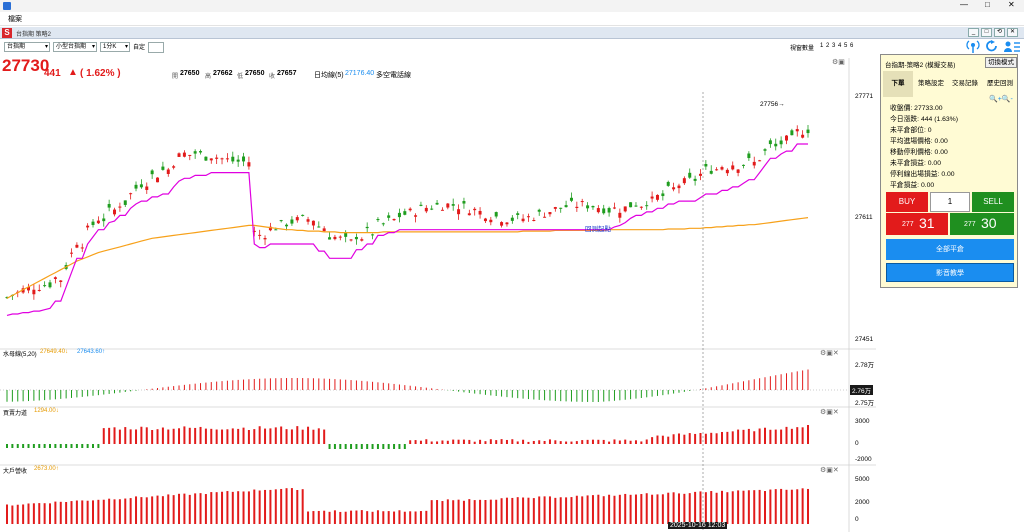  What do you see at coordinates (698, 525) in the screenshot?
I see `crosshair-time-label: 2025-10-16 12:03` at bounding box center [698, 525].